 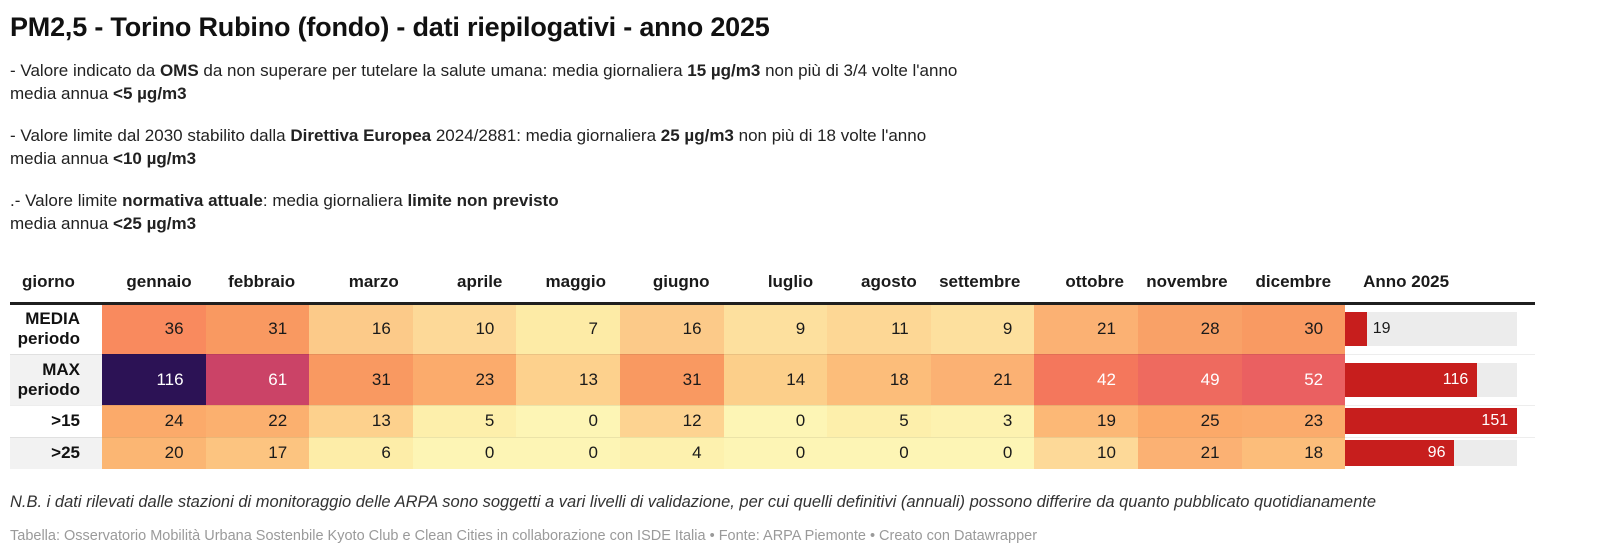 I want to click on heatmap-cell: 12, so click(x=671, y=420).